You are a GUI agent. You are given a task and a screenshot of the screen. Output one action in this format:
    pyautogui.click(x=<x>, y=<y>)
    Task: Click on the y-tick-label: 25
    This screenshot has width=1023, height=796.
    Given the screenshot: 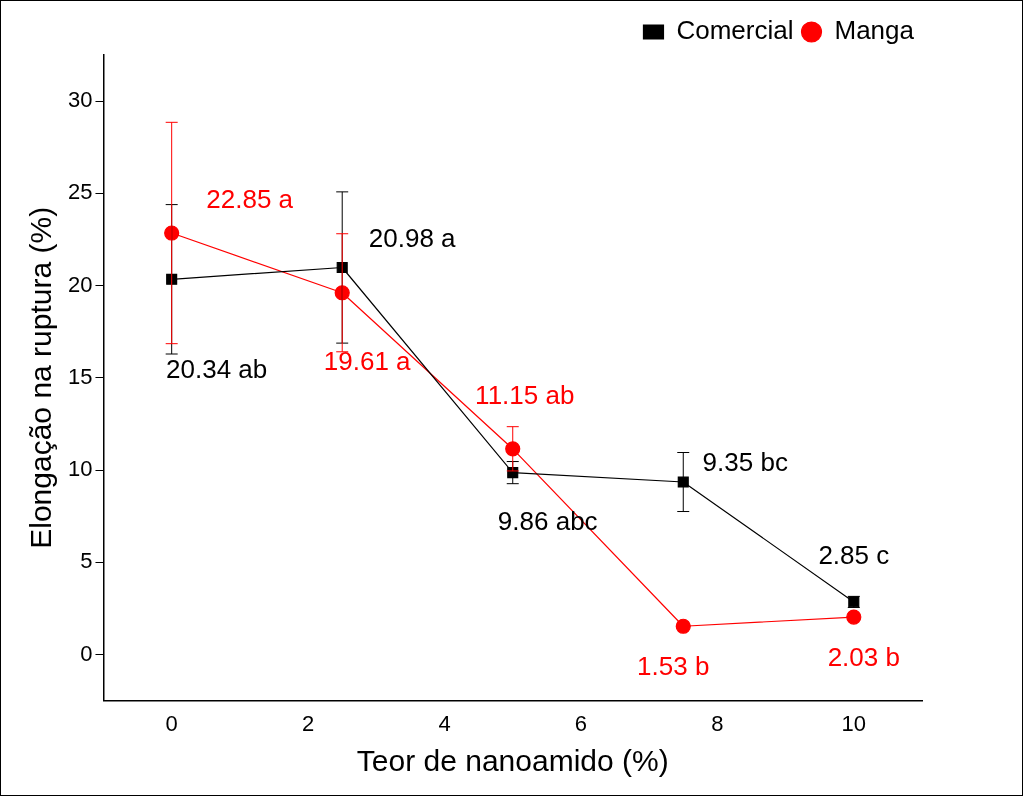 What is the action you would take?
    pyautogui.click(x=80, y=192)
    